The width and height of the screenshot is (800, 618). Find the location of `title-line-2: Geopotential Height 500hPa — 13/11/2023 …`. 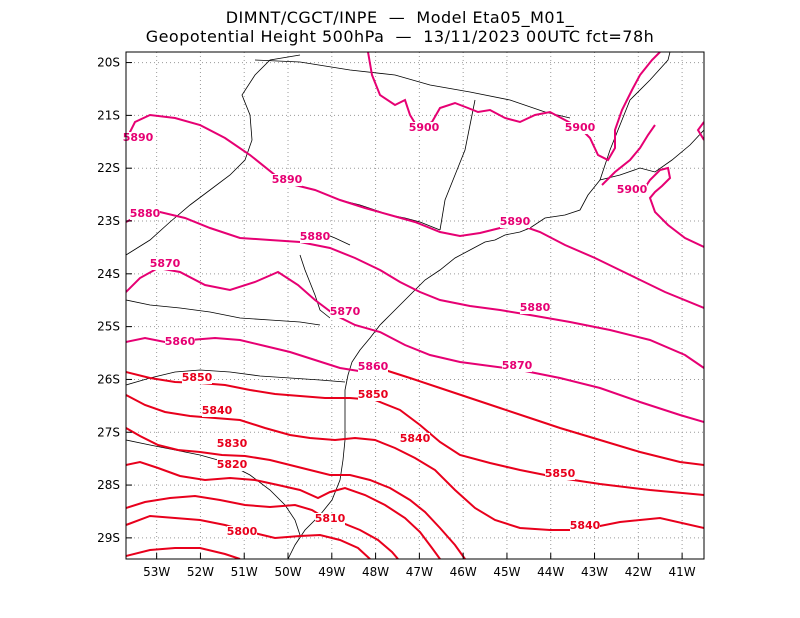

title-line-2: Geopotential Height 500hPa — 13/11/2023 … is located at coordinates (400, 36).